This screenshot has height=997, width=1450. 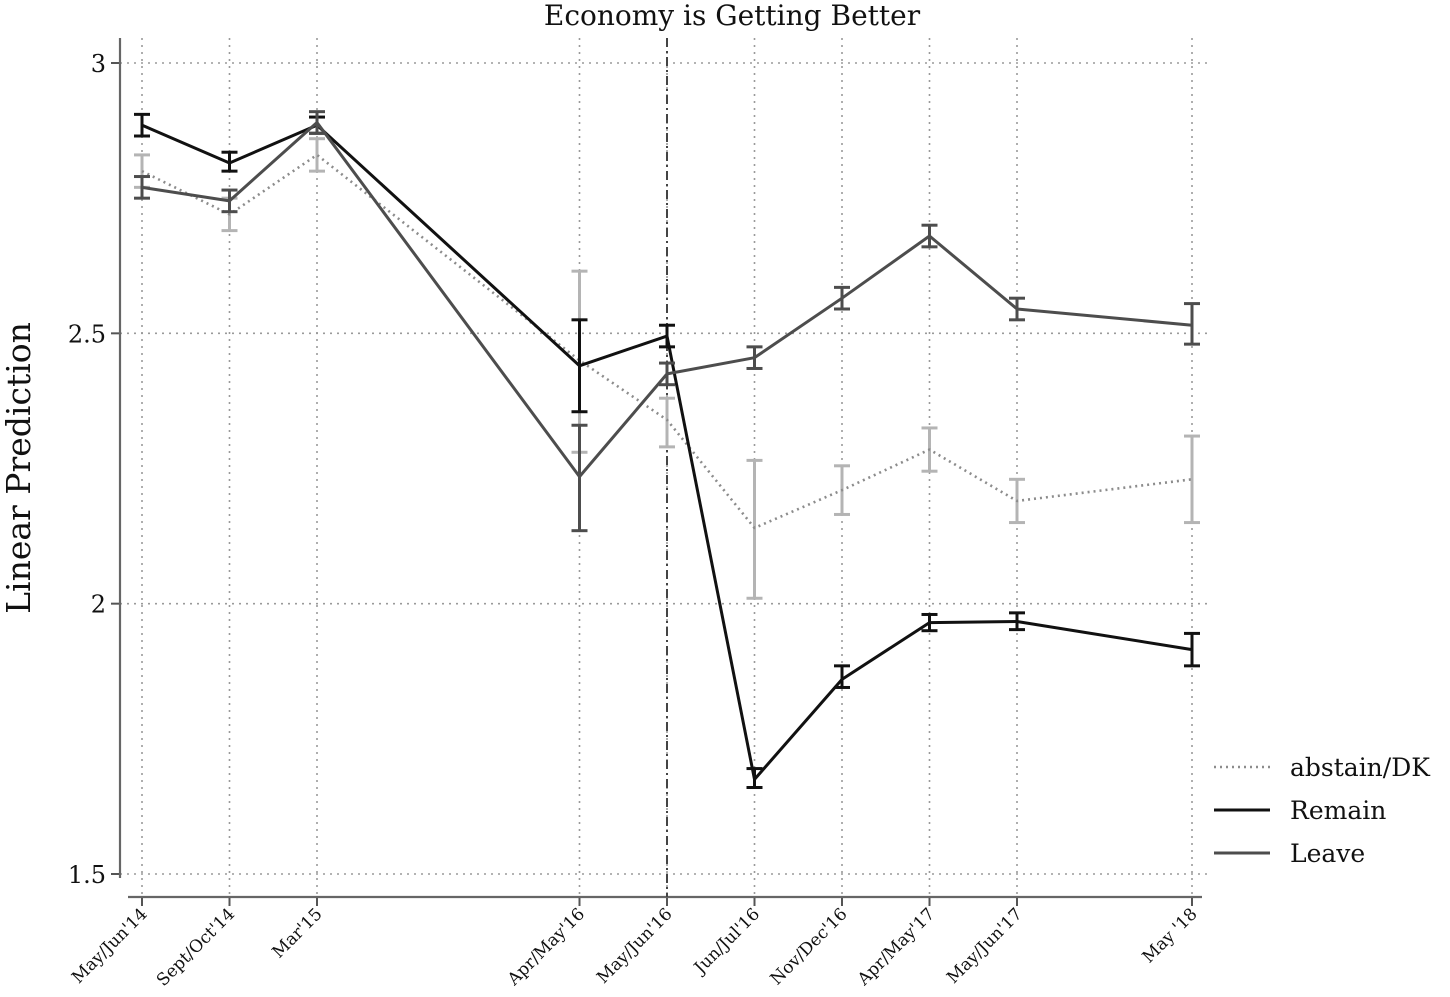 What do you see at coordinates (634, 945) in the screenshot?
I see `x-tick-label: May/Jun'16` at bounding box center [634, 945].